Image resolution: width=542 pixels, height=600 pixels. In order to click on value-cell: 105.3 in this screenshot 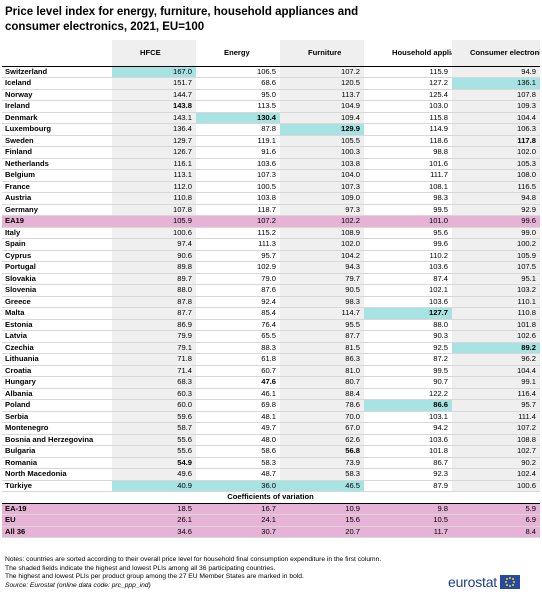, I will do `click(496, 164)`.